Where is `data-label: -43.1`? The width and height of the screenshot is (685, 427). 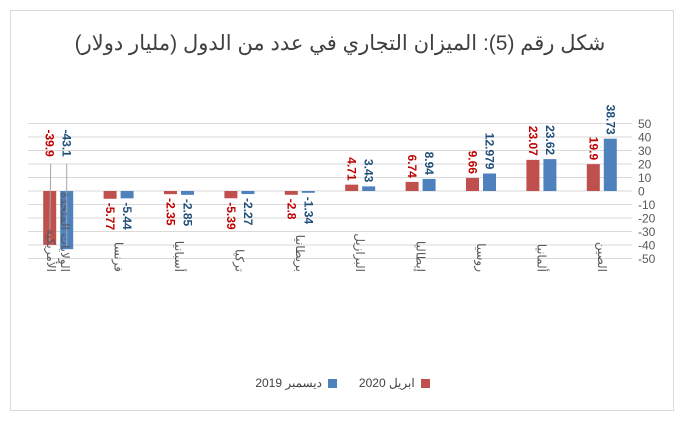
data-label: -43.1 is located at coordinates (67, 144).